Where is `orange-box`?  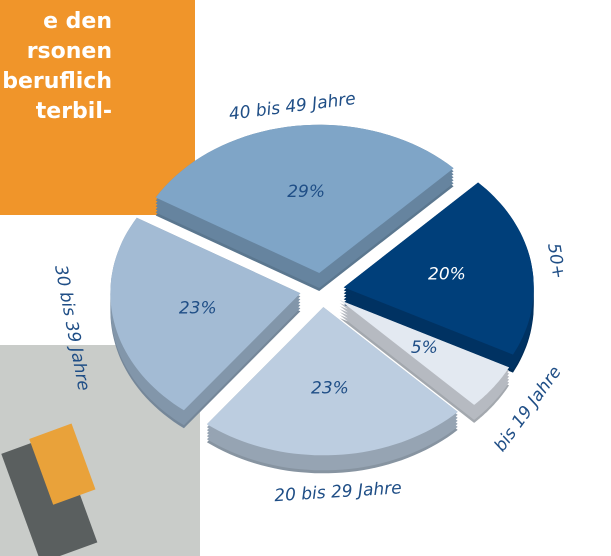 orange-box is located at coordinates (97, 107).